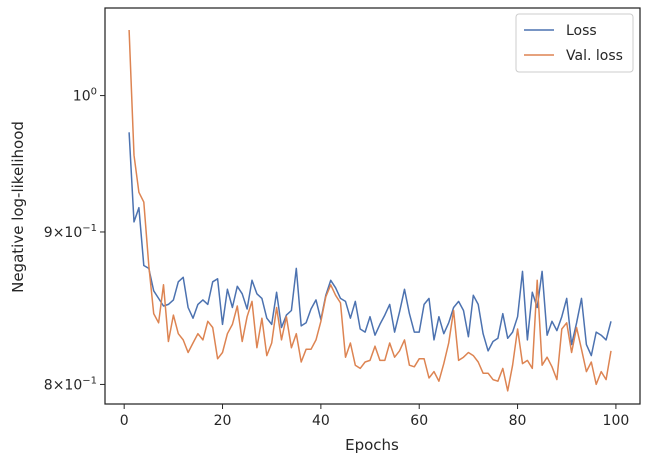 Image resolution: width=651 pixels, height=463 pixels. I want to click on y-tick-label: 8×10⁻¹, so click(70, 384).